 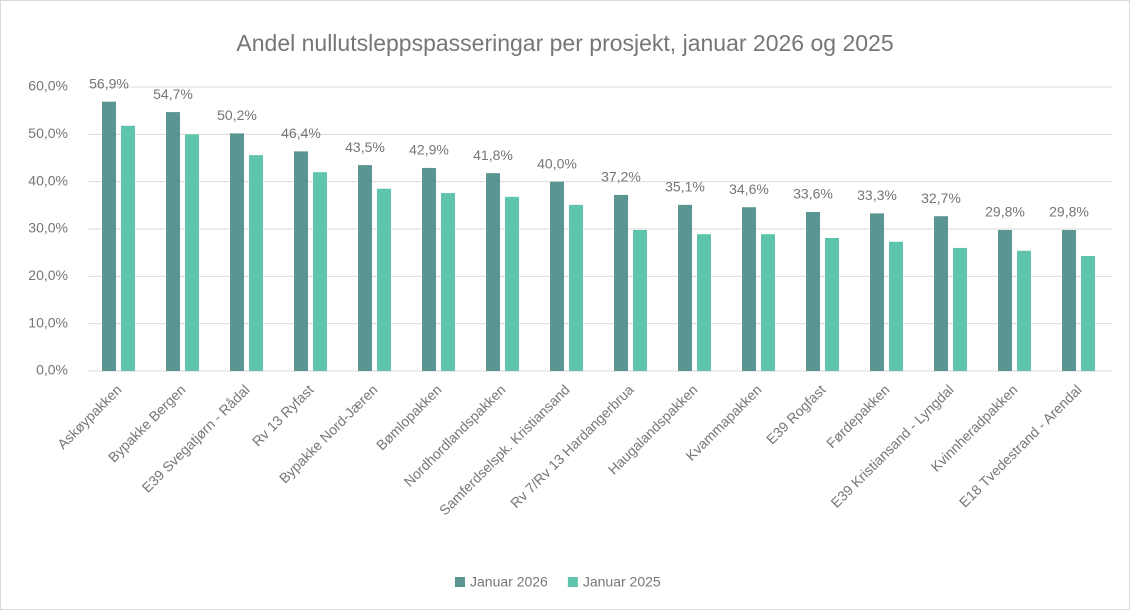 I want to click on legend-label: Januar 2026, so click(x=509, y=582).